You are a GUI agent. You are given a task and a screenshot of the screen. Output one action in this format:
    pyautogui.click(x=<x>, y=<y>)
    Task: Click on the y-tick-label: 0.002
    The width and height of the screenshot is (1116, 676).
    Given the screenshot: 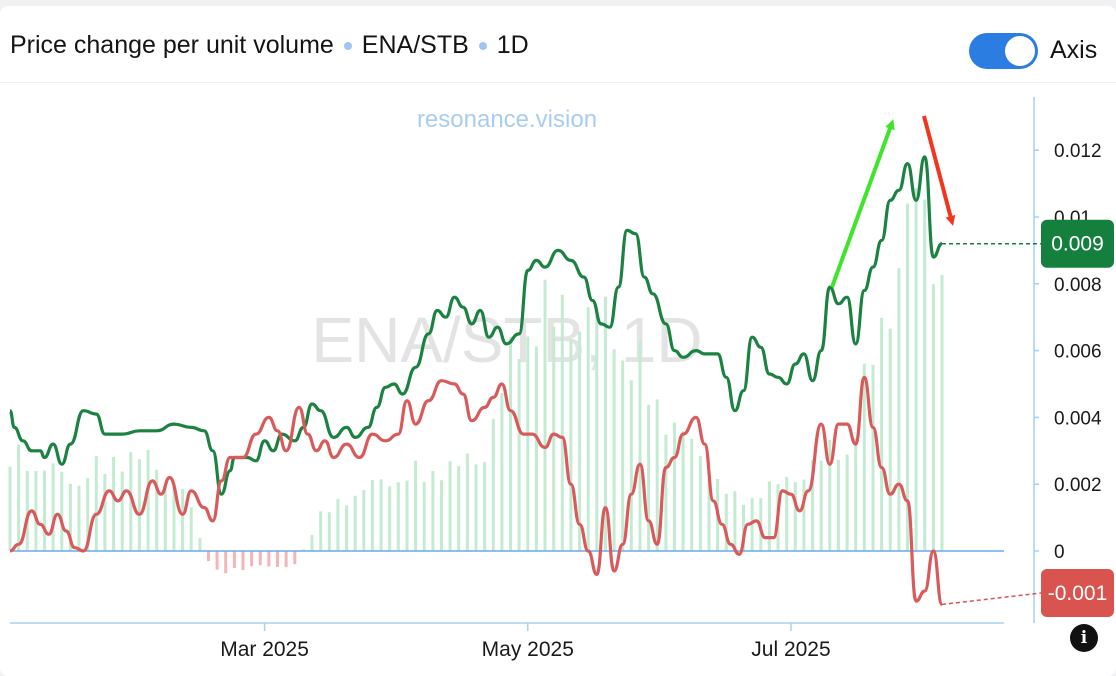 What is the action you would take?
    pyautogui.click(x=1078, y=485)
    